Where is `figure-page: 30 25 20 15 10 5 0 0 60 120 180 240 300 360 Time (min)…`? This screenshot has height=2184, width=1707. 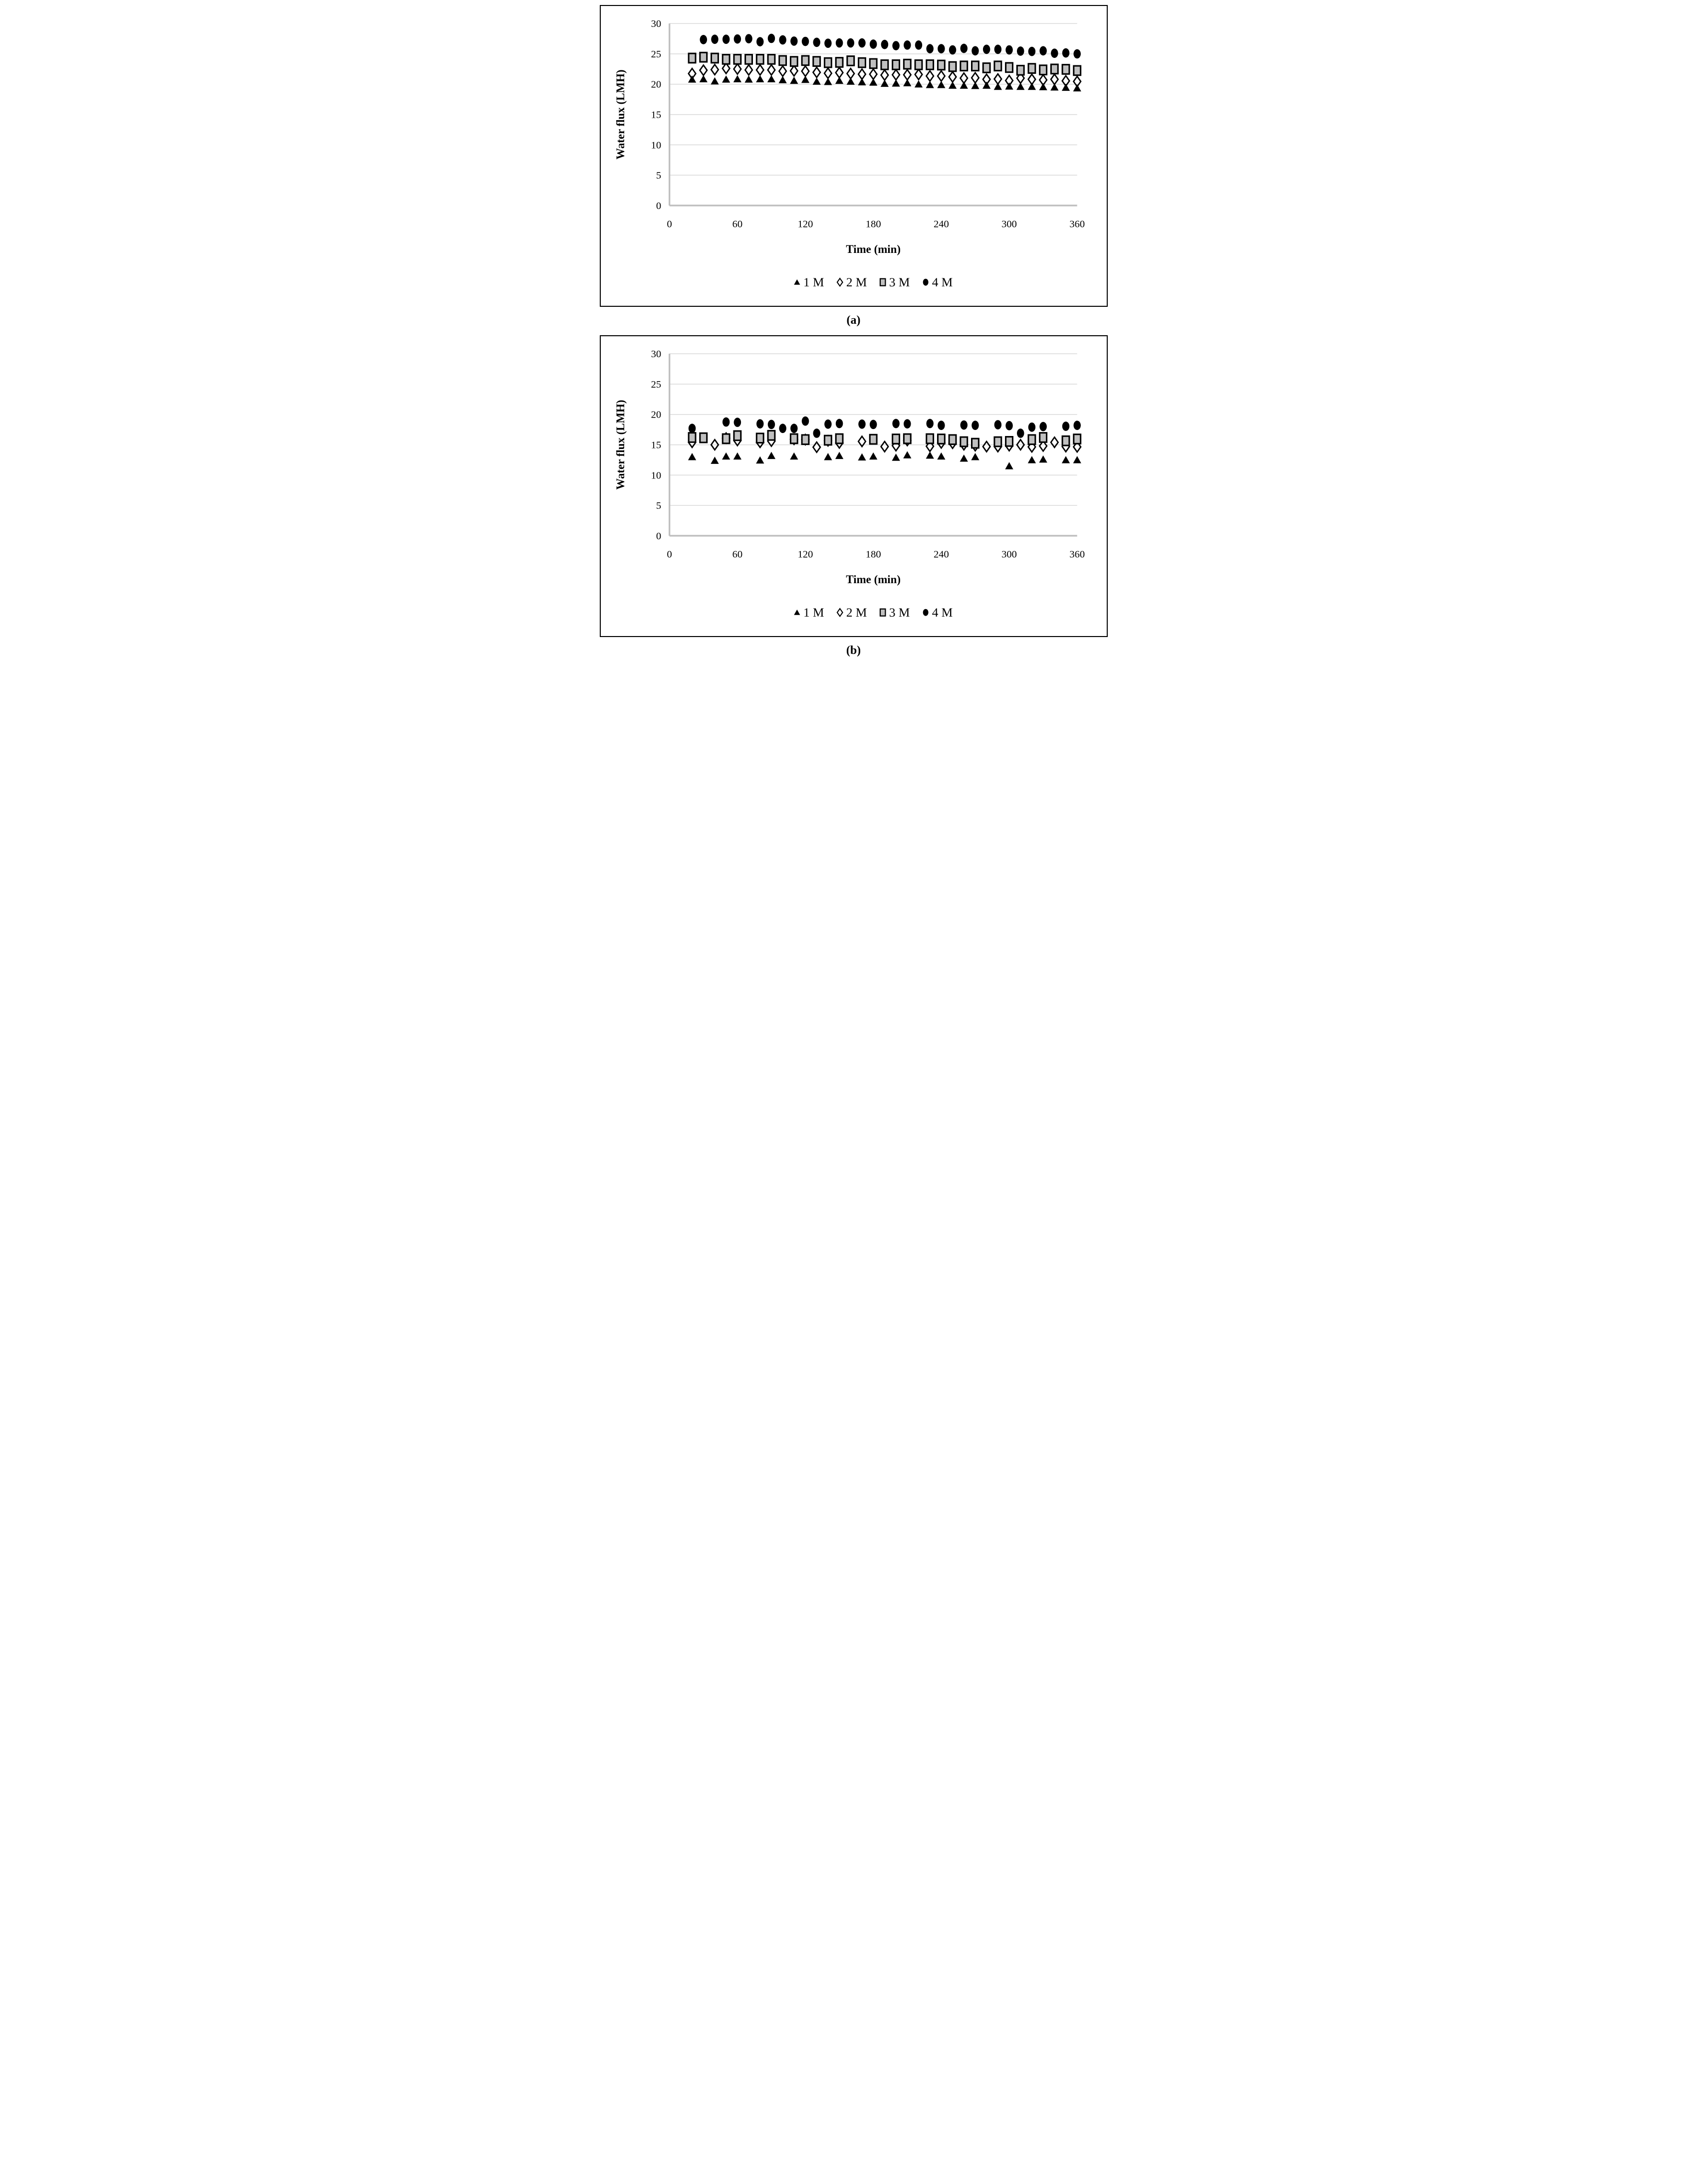
figure-page: 30 25 20 15 10 5 0 0 60 120 180 240 300 360 Time (min)… is located at coordinates (853, 337).